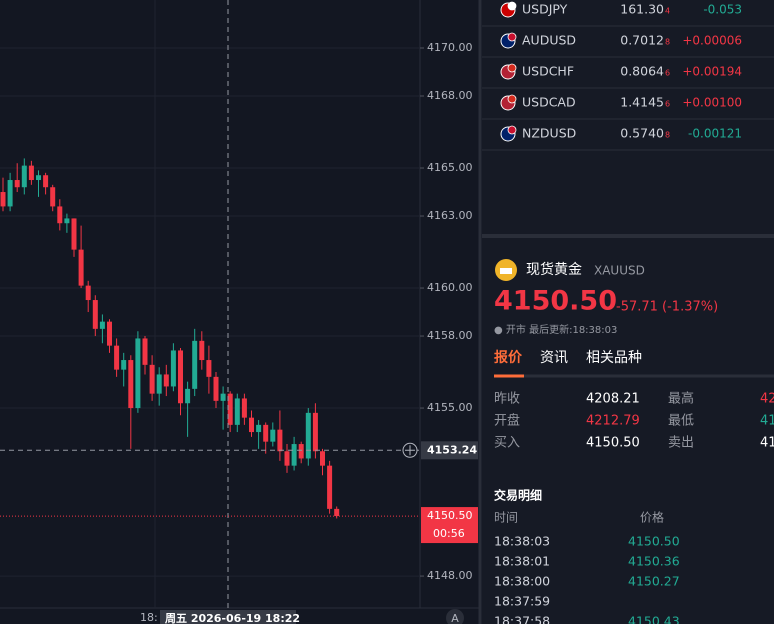 The image size is (774, 624). I want to click on last-price-box, so click(449, 525).